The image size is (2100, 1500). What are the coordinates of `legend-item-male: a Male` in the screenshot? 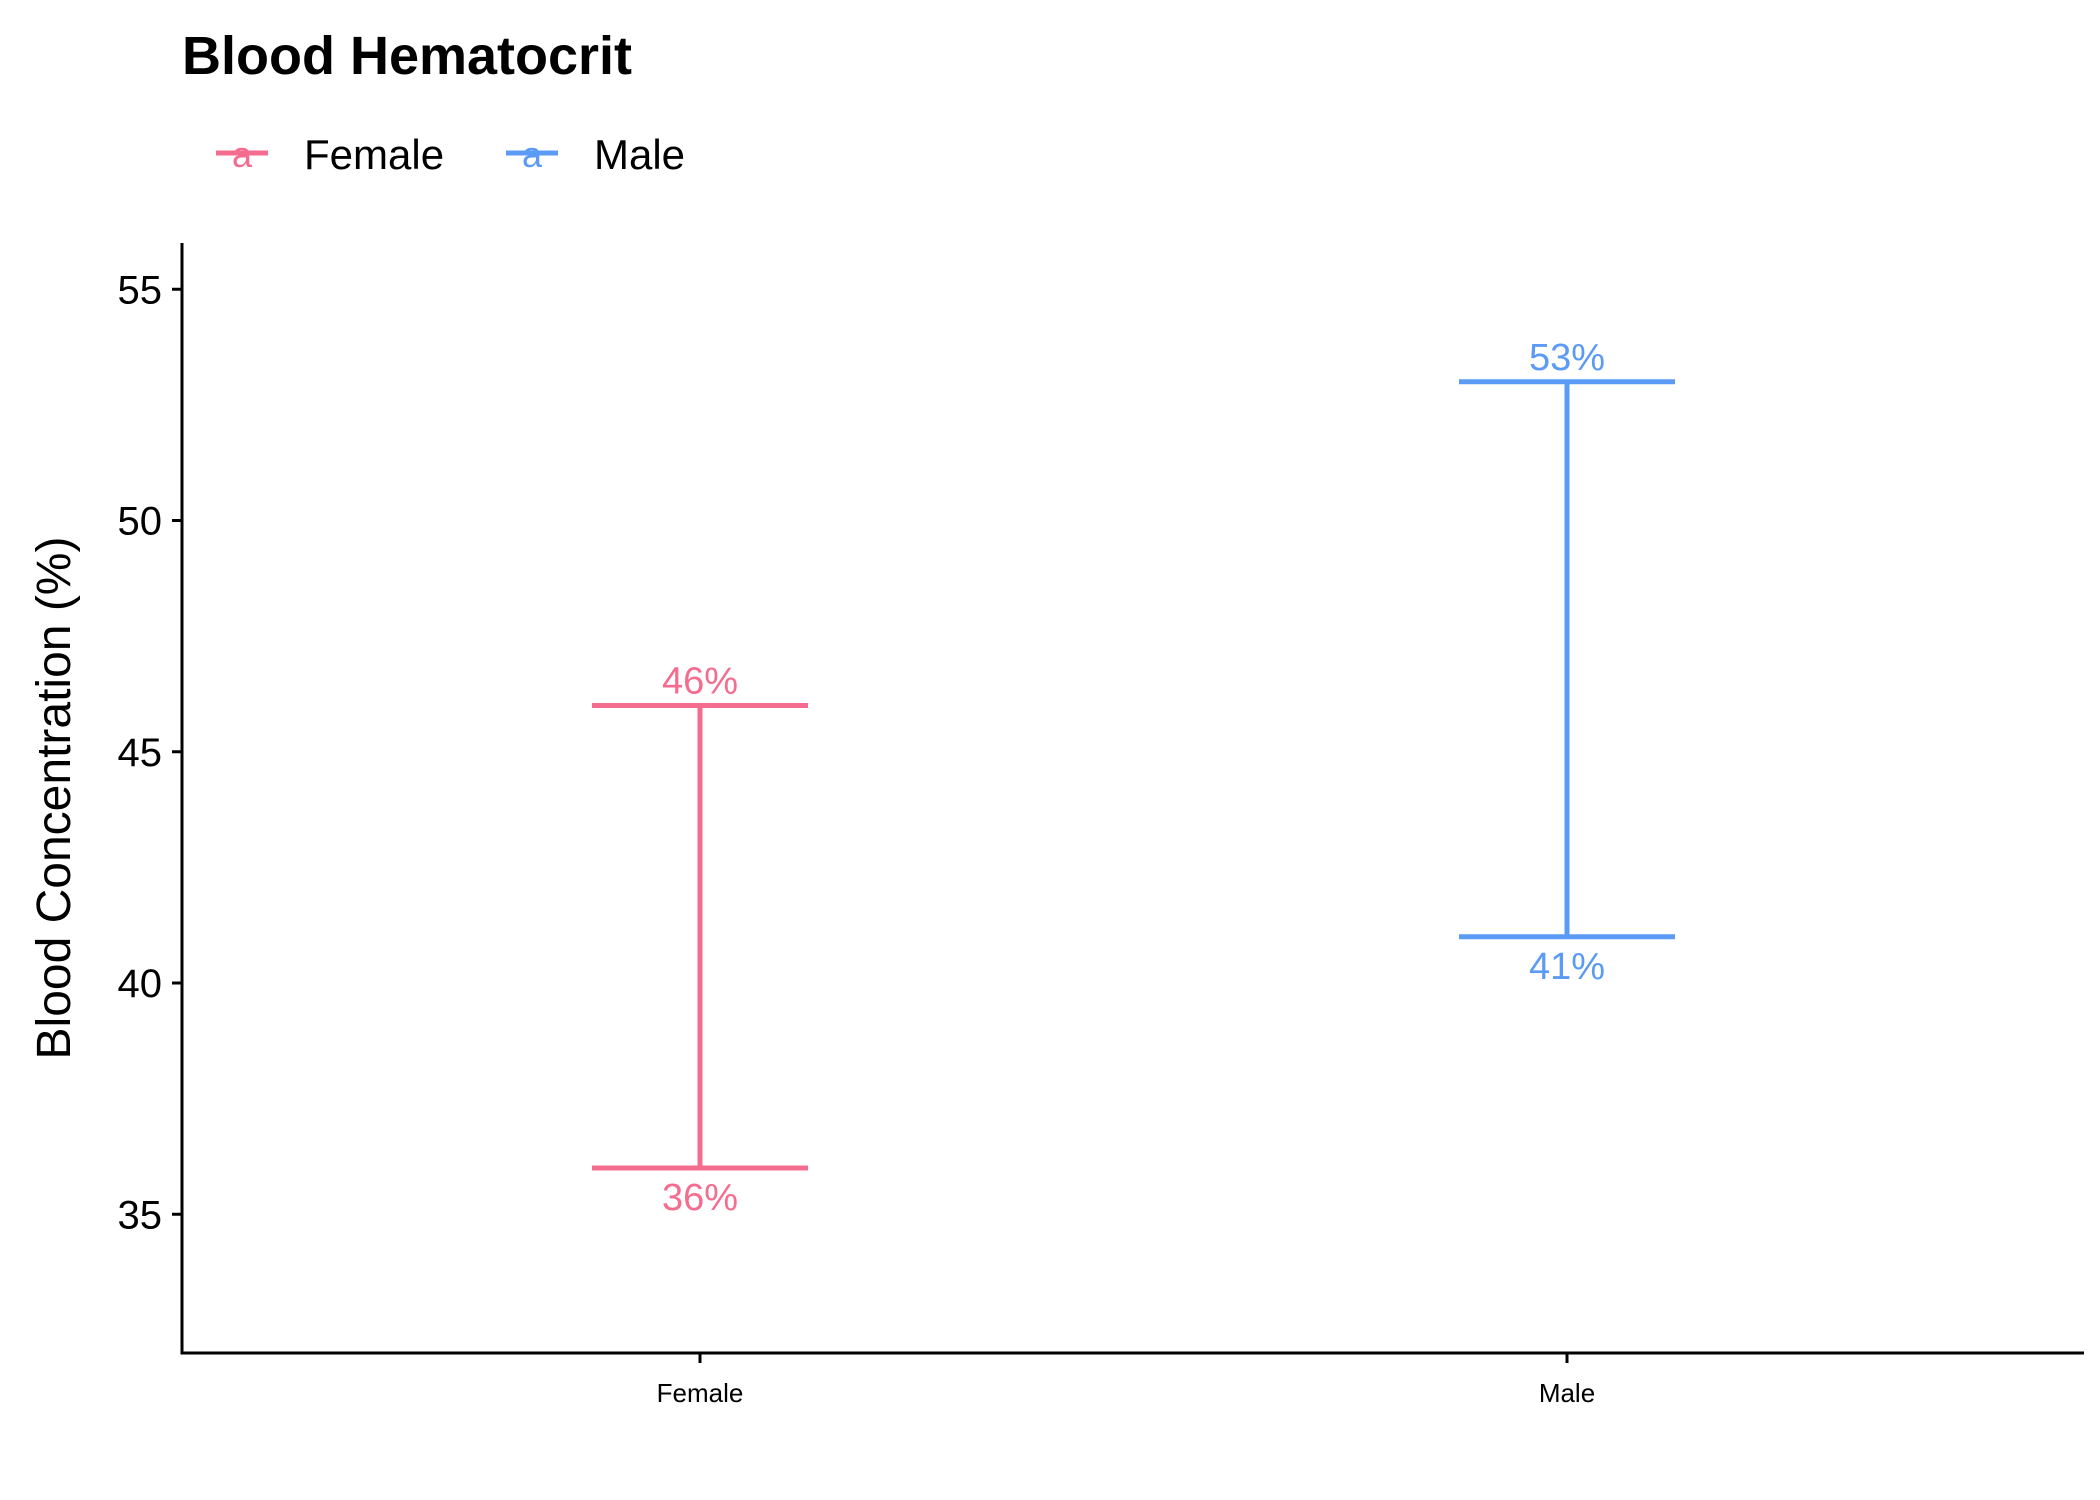 It's located at (595, 154).